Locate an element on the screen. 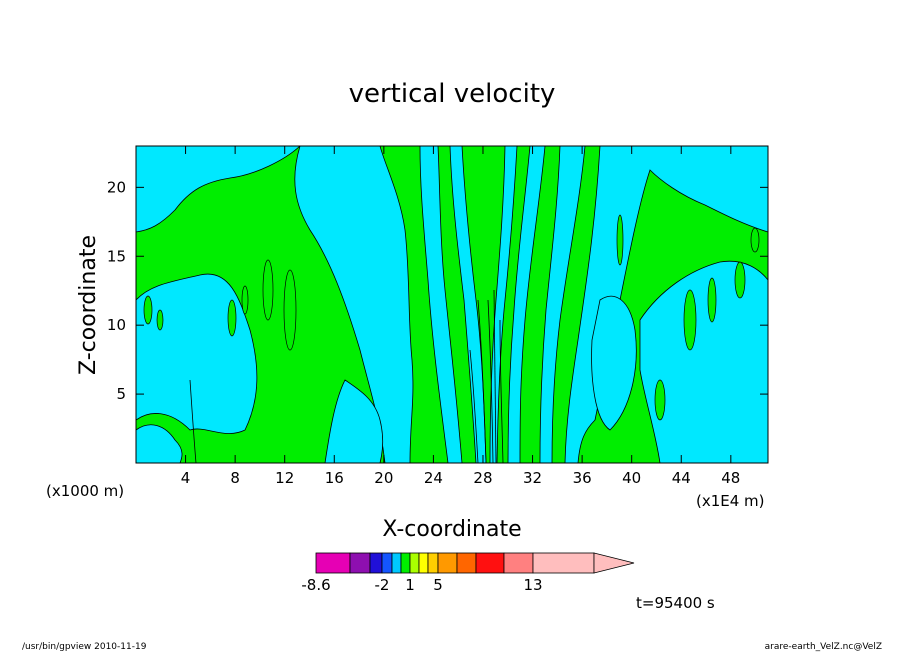 This screenshot has height=654, width=904. fine-streaks is located at coordinates (346, 376).